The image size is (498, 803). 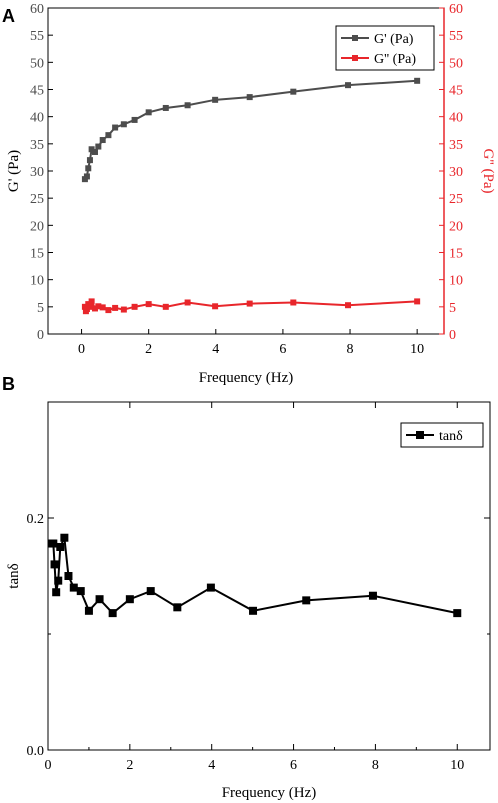 What do you see at coordinates (37, 63) in the screenshot?
I see `chart-a-y-tick-label: 50` at bounding box center [37, 63].